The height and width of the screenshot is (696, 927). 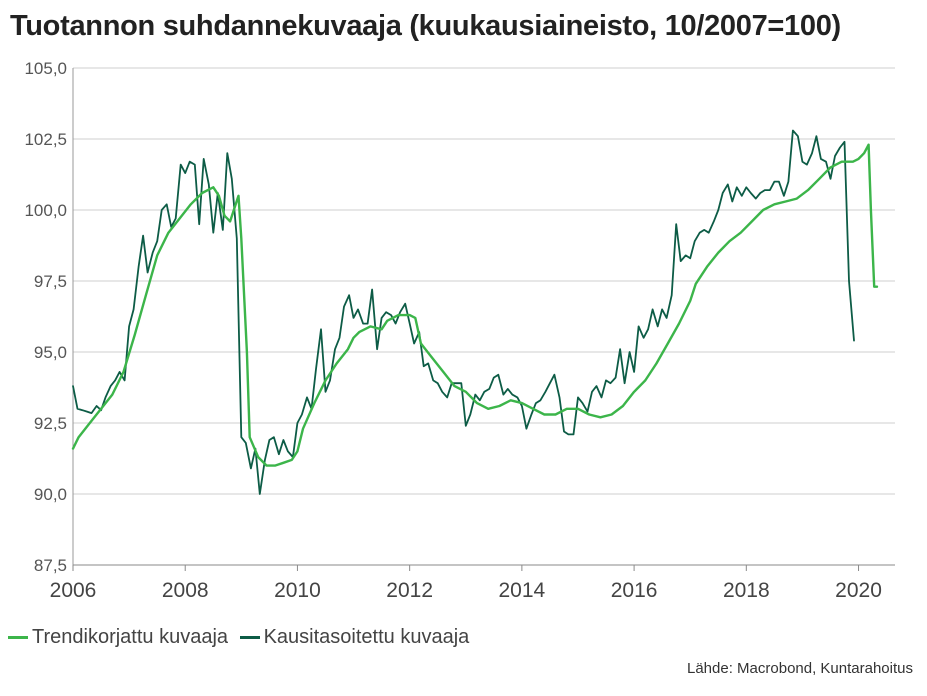 I want to click on source-note: Lähde: Macrobond, Kuntarahoitus, so click(x=800, y=668).